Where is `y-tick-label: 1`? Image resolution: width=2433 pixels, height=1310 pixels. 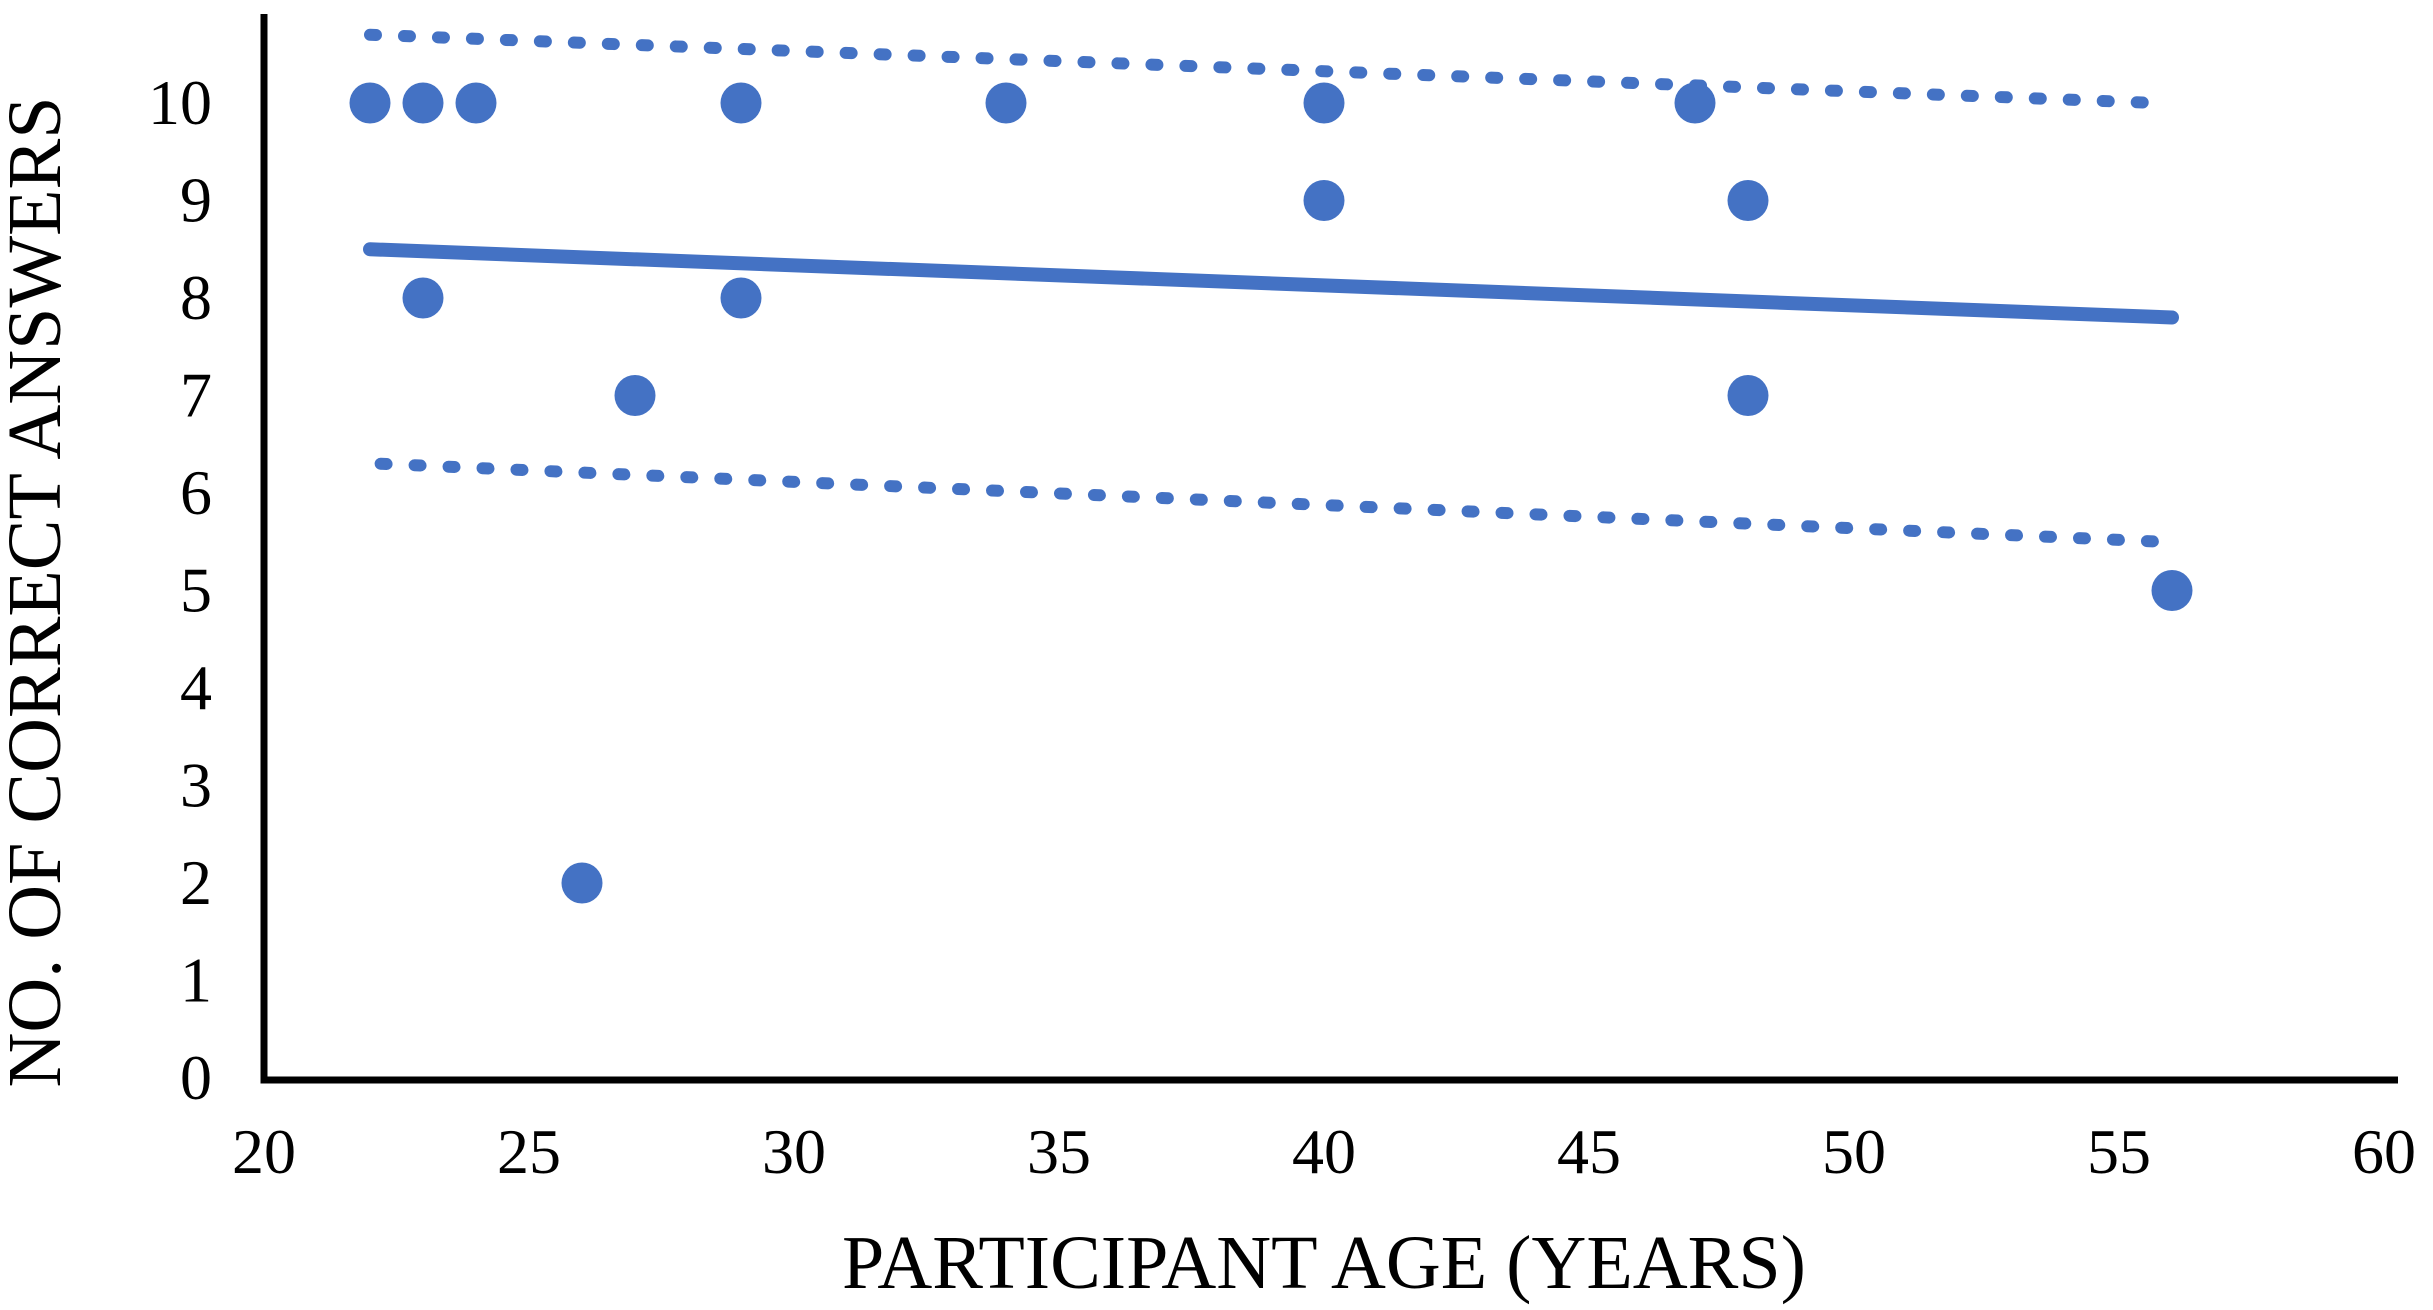 y-tick-label: 1 is located at coordinates (196, 980).